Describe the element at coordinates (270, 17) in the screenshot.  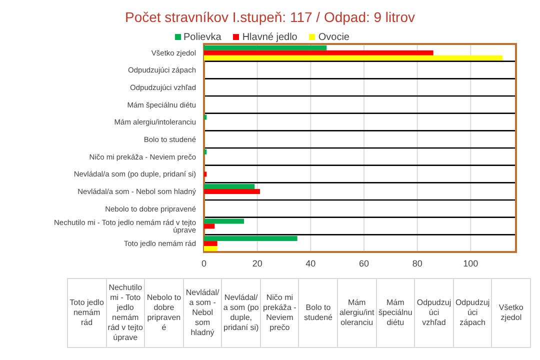
I see `chart-title: Počet stravníkov I.stupeň: 117 / Odpad: 9 litrov` at that location.